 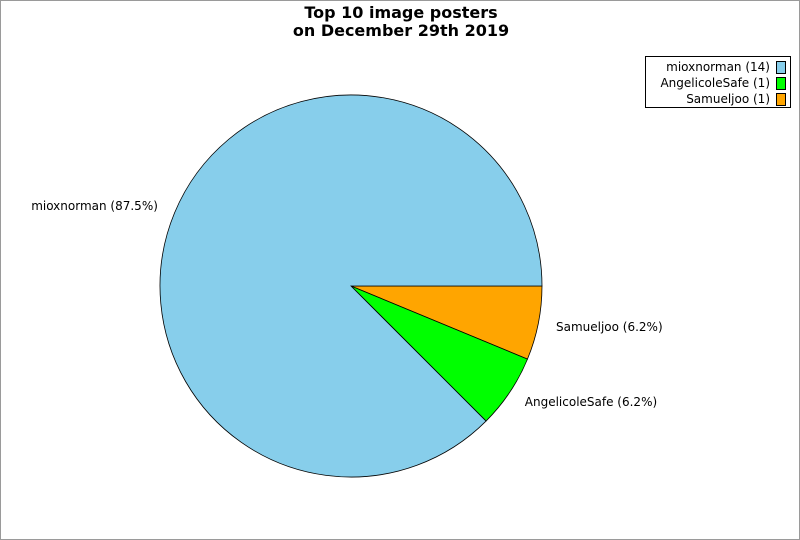 What do you see at coordinates (94, 206) in the screenshot?
I see `slice-label-mioxnorman: mioxnorman (87.5%)` at bounding box center [94, 206].